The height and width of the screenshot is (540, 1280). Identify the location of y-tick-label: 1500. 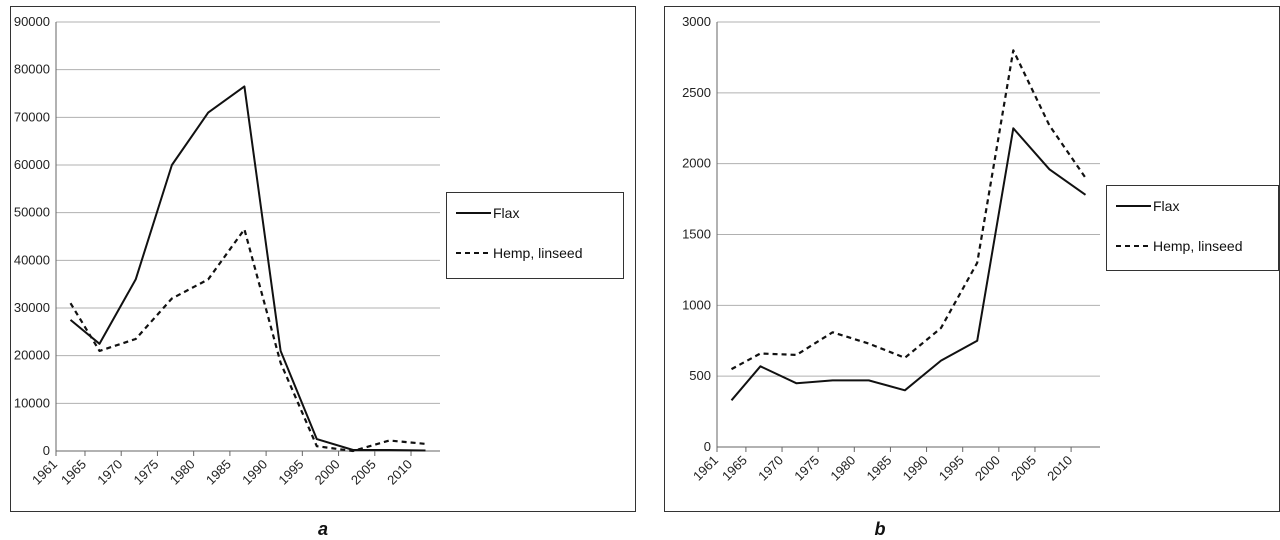
(696, 234).